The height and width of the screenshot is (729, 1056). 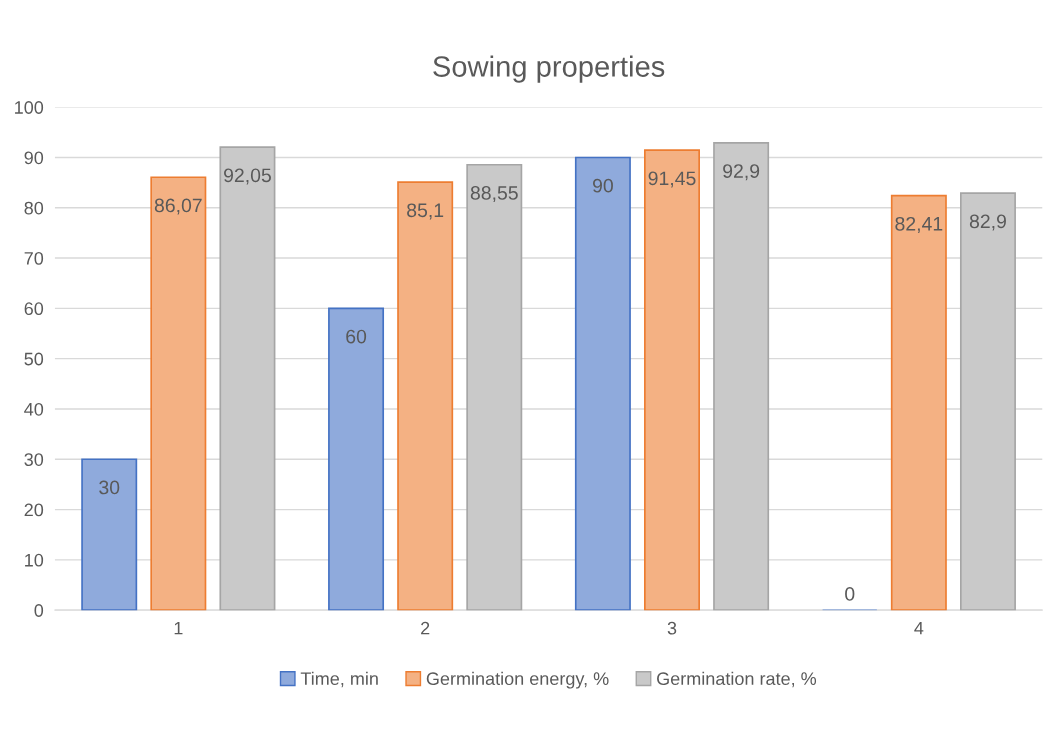 What do you see at coordinates (741, 172) in the screenshot?
I see `data-label: 92,9` at bounding box center [741, 172].